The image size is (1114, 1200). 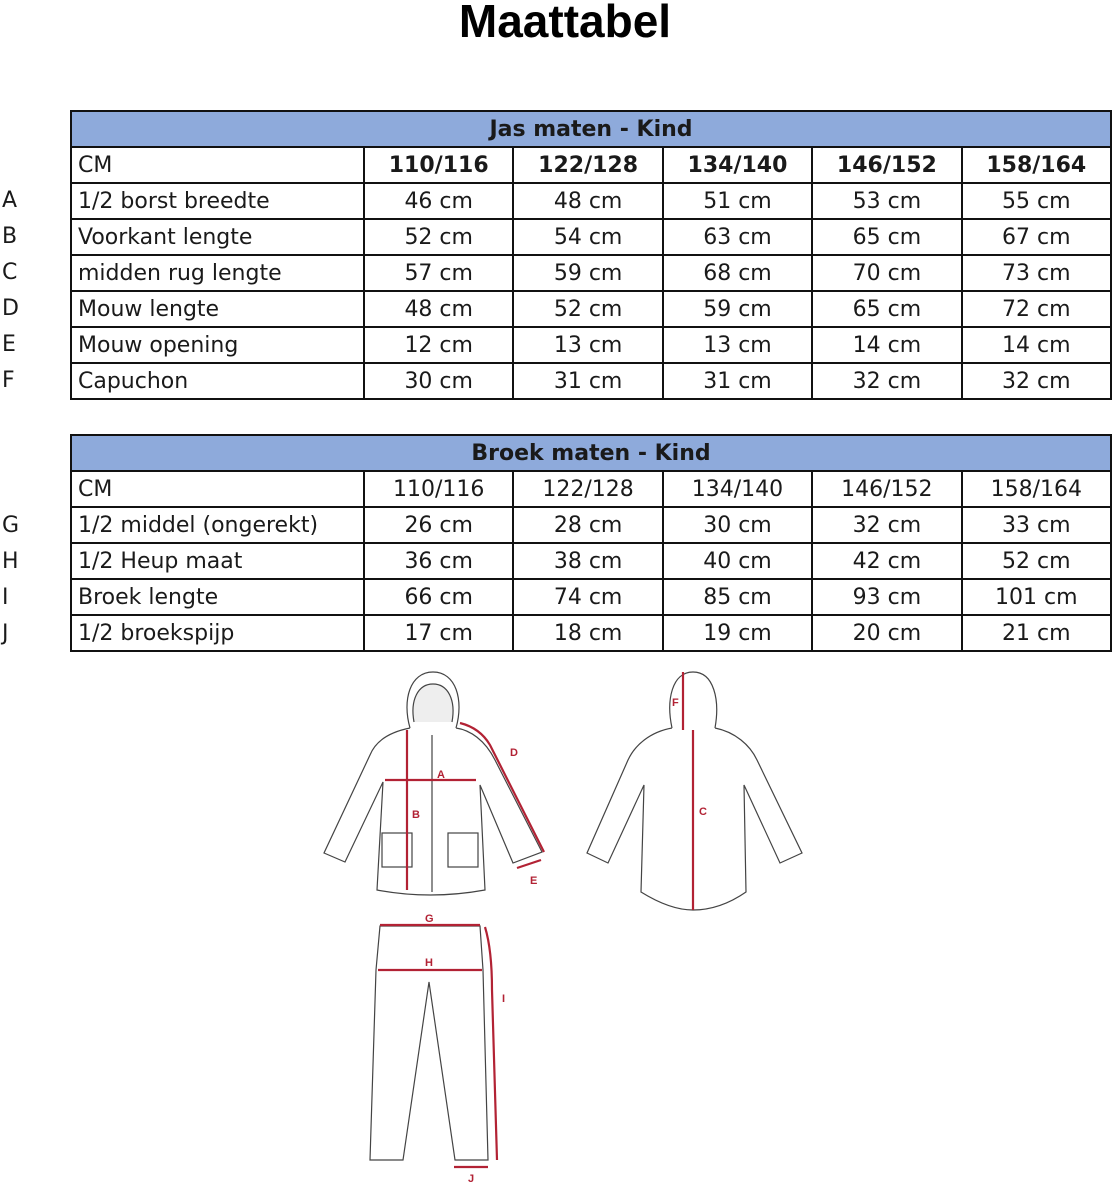 What do you see at coordinates (737, 273) in the screenshot?
I see `measurement-value: 68 cm` at bounding box center [737, 273].